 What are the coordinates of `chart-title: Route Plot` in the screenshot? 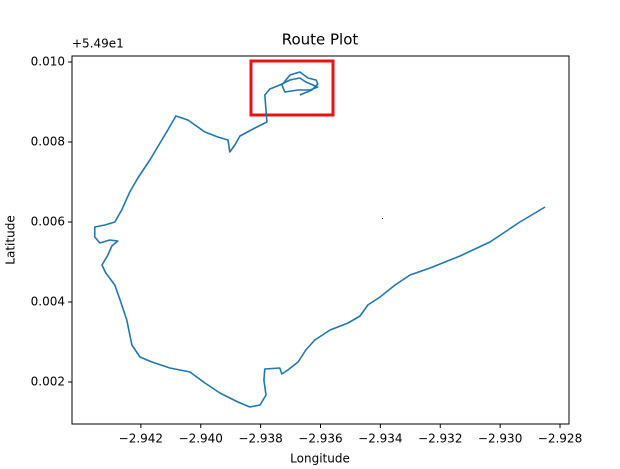 It's located at (320, 40).